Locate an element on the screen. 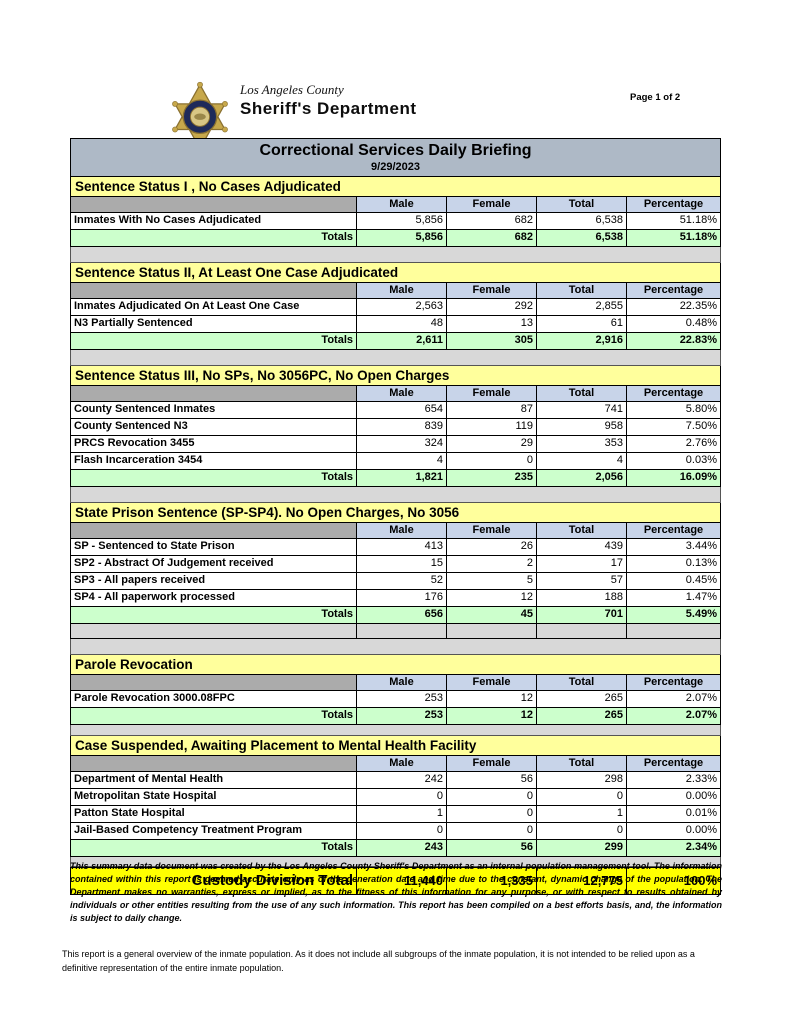 Image resolution: width=791 pixels, height=1024 pixels. row-label: Metropolitan State Hospital is located at coordinates (145, 796).